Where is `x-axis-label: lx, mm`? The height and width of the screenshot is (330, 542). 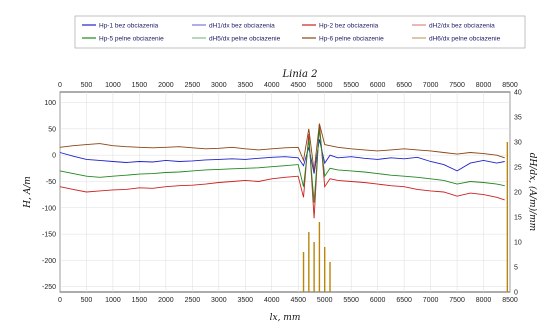
x-axis-label: lx, mm is located at coordinates (285, 318).